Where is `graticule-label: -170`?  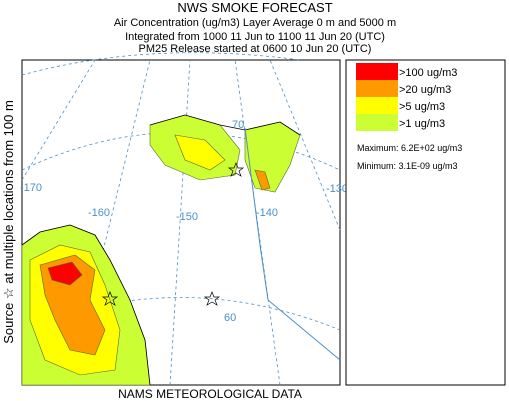 graticule-label: -170 is located at coordinates (31, 188).